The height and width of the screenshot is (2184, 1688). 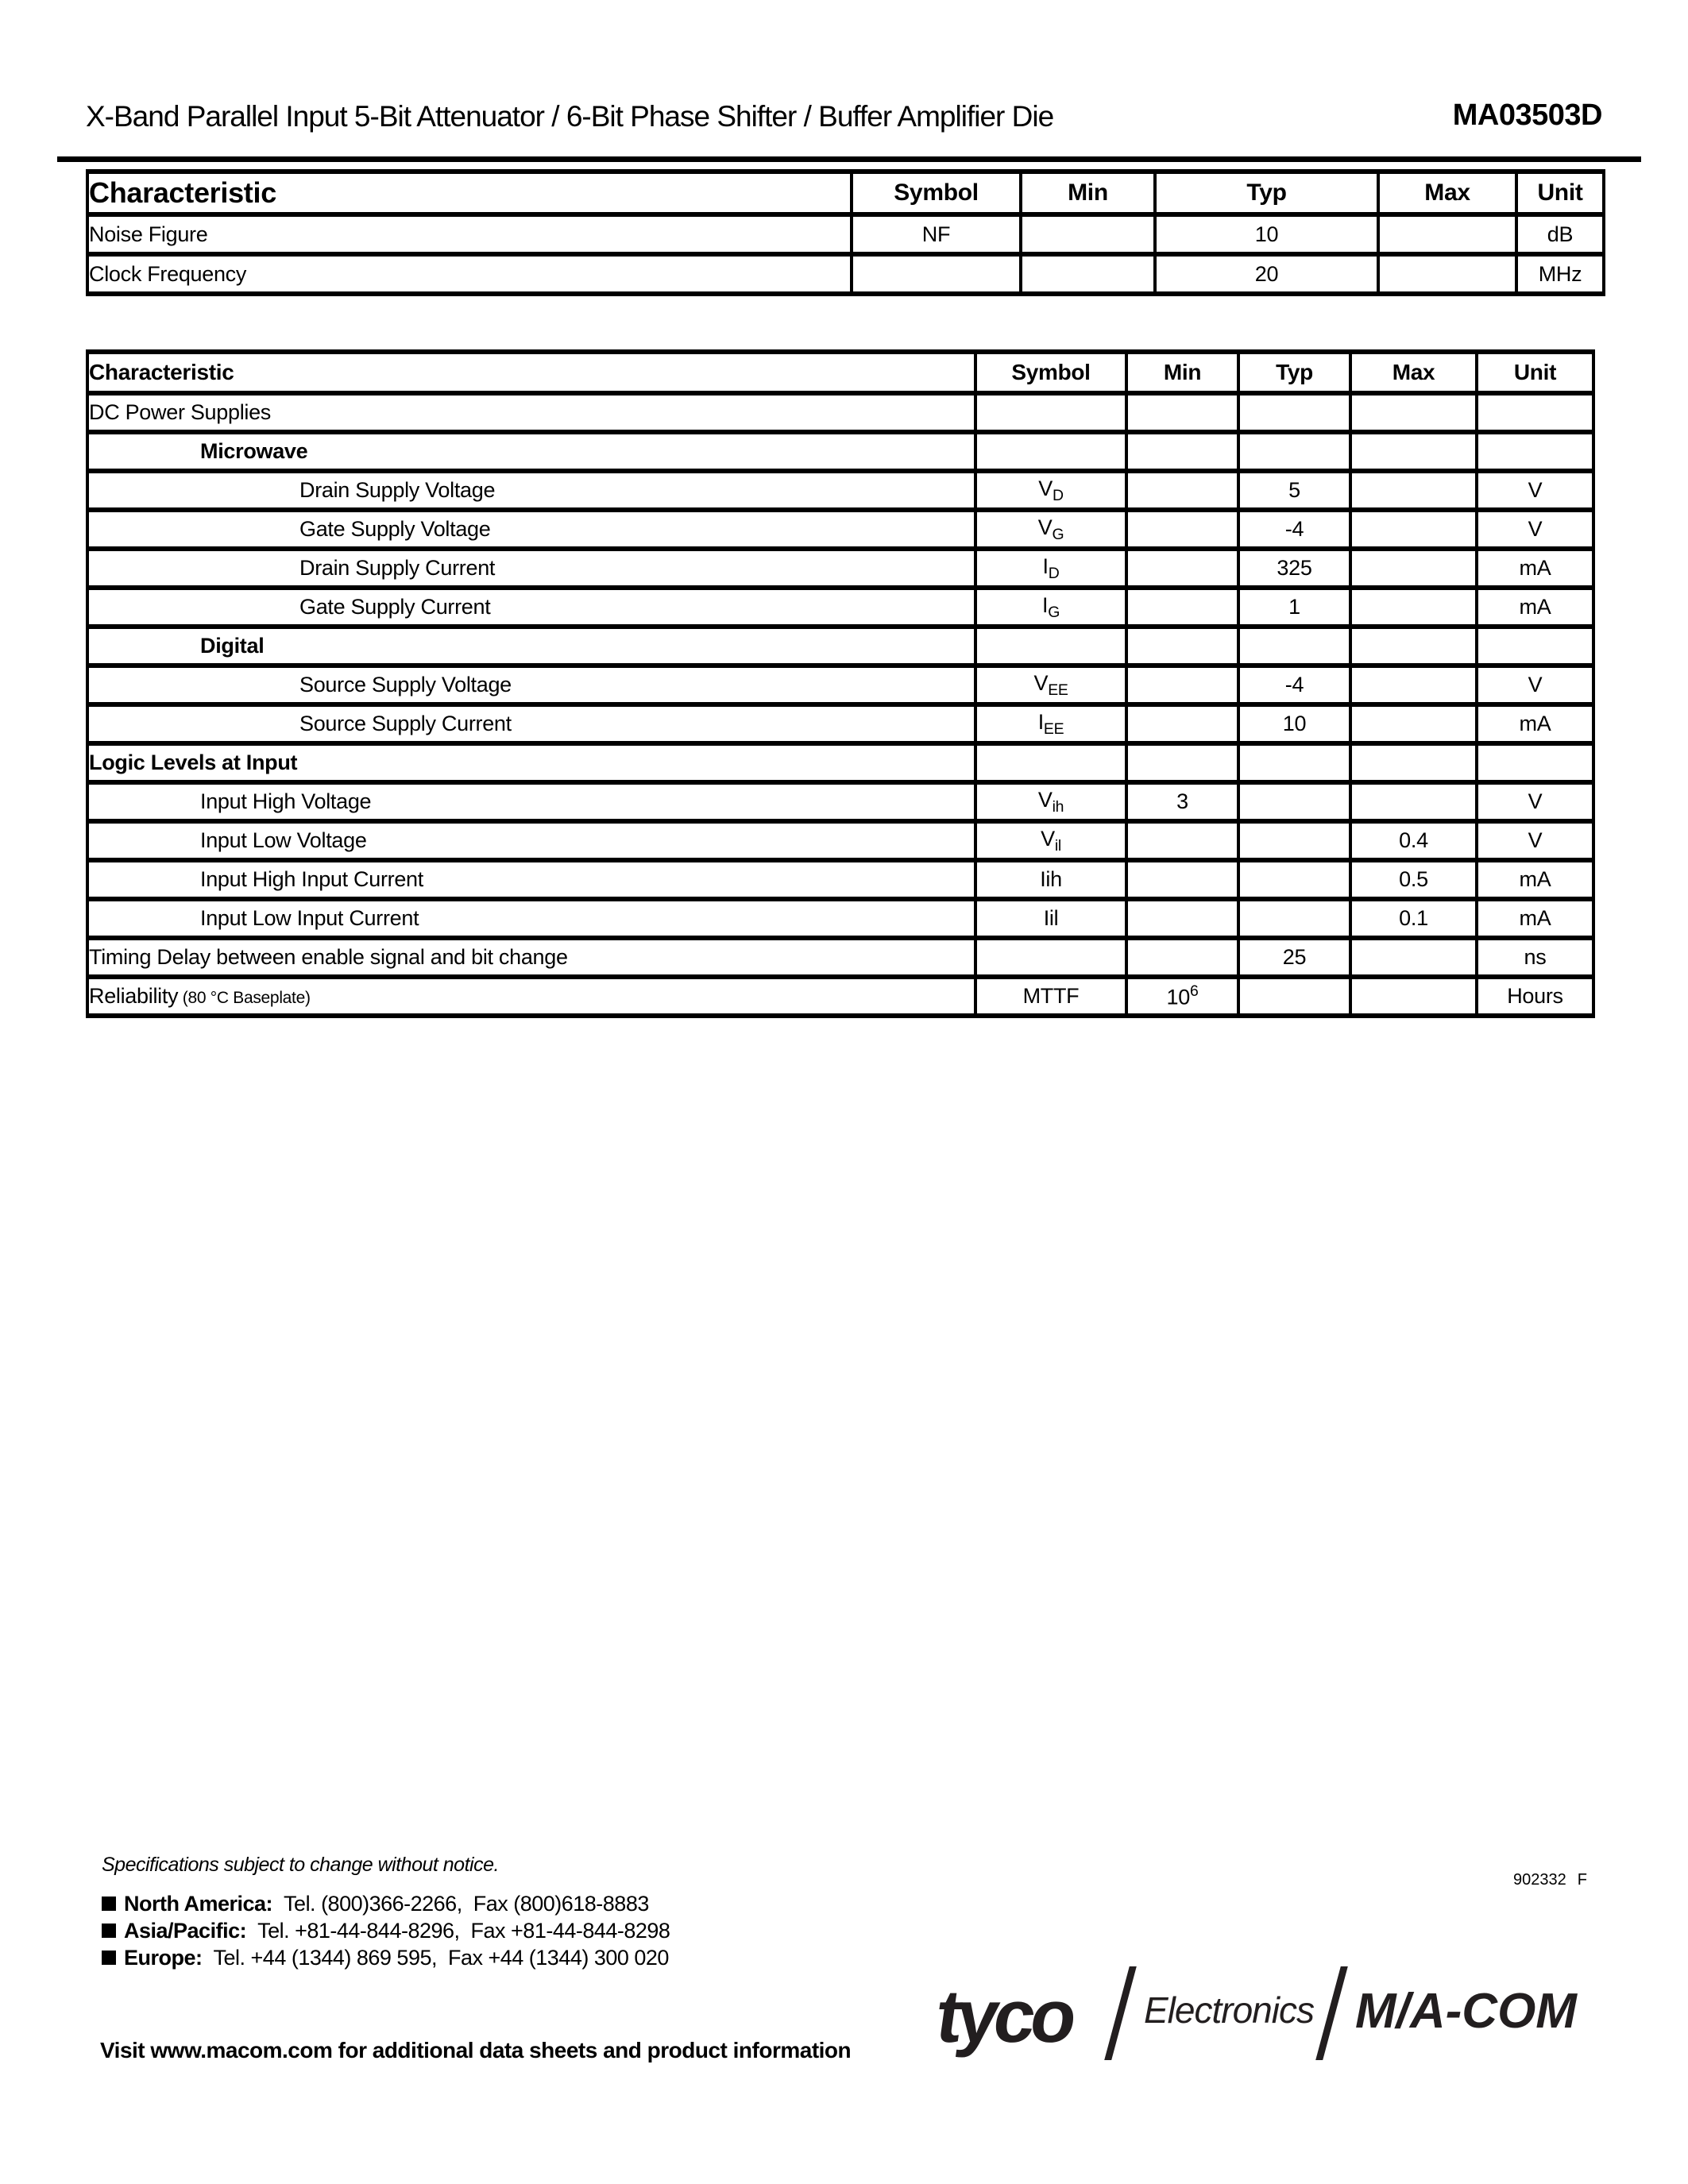 I want to click on cell-typ: 1, so click(x=1295, y=607).